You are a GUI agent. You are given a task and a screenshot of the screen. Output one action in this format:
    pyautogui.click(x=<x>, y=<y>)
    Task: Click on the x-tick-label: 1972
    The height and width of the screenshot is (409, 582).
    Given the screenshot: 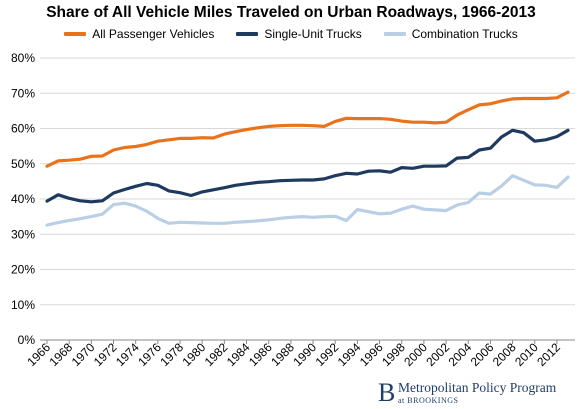 What is the action you would take?
    pyautogui.click(x=105, y=354)
    